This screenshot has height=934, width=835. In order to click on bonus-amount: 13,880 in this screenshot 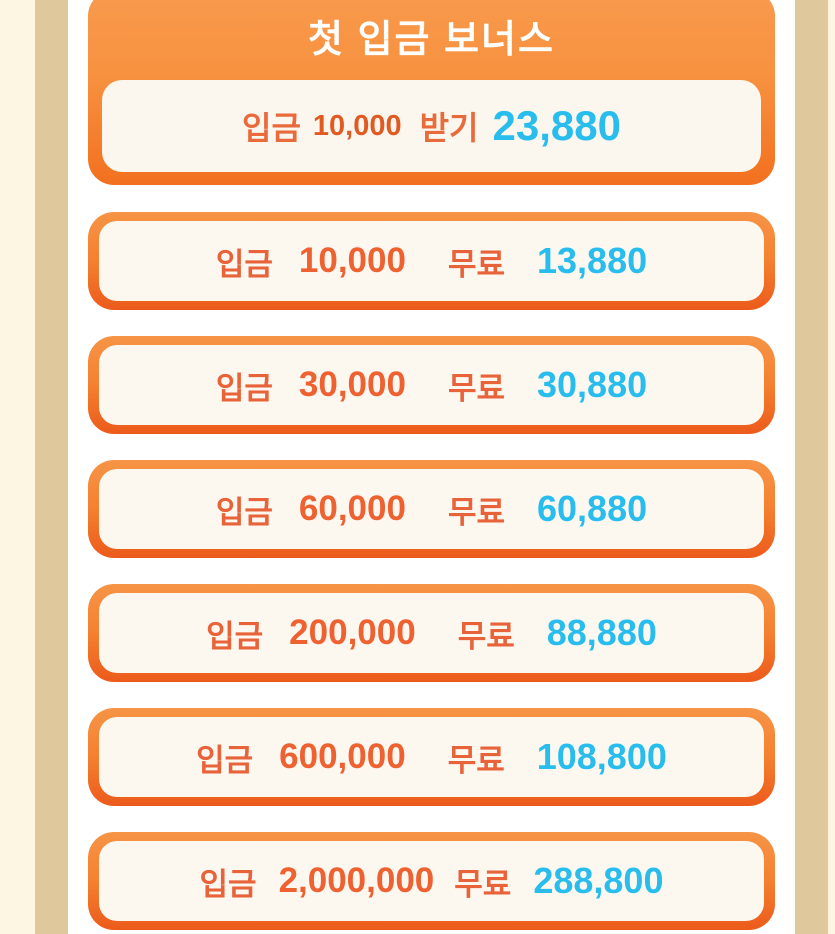, I will do `click(592, 260)`.